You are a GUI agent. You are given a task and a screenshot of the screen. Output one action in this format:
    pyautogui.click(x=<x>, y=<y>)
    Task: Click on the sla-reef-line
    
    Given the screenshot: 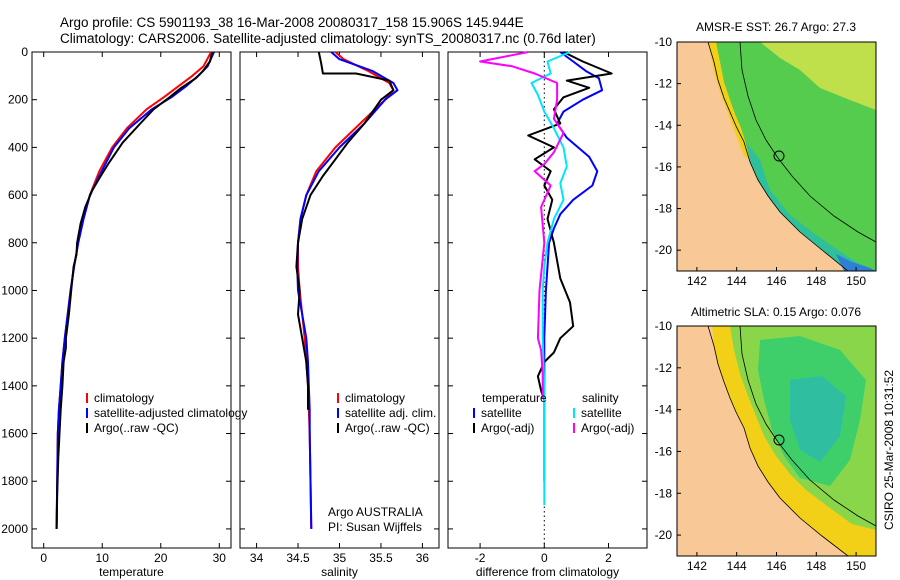 What is the action you would take?
    pyautogui.click(x=807, y=426)
    